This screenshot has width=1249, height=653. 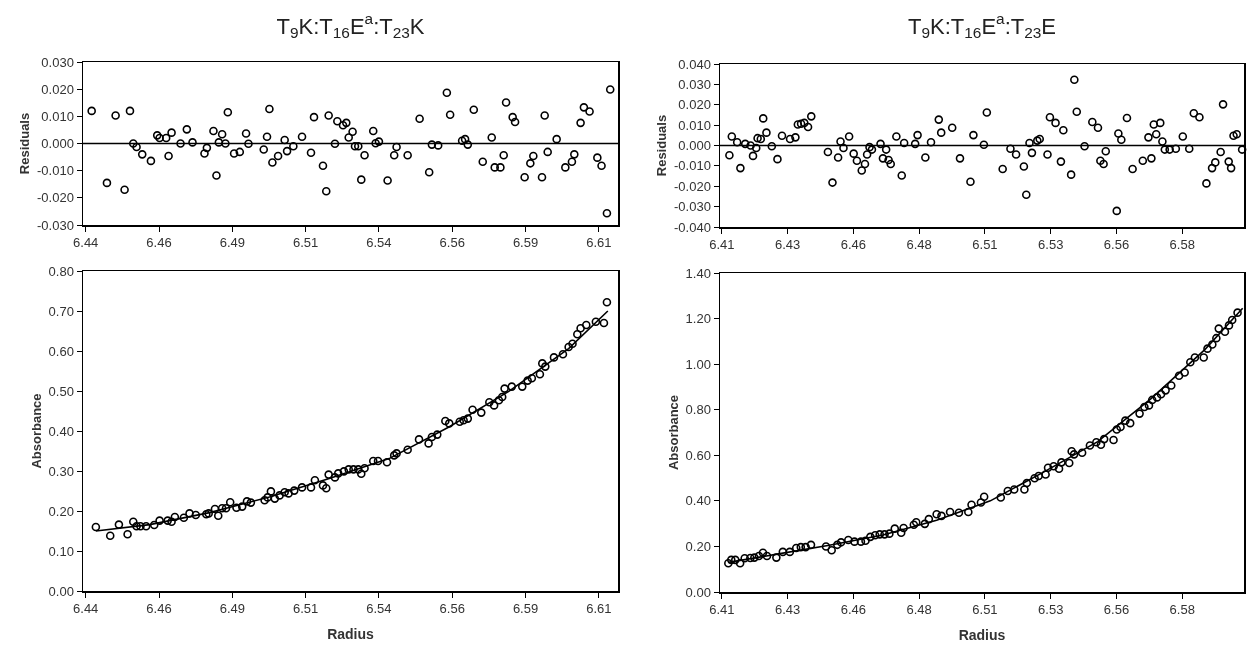 I want to click on y-tick-label: 0.50, so click(x=61, y=391).